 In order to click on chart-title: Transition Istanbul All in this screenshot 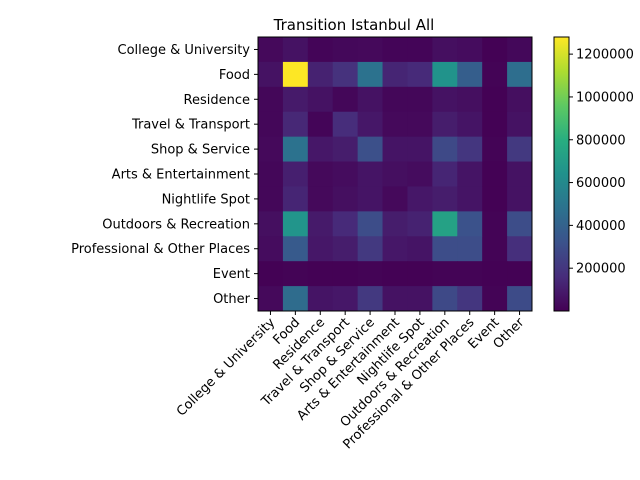, I will do `click(354, 25)`.